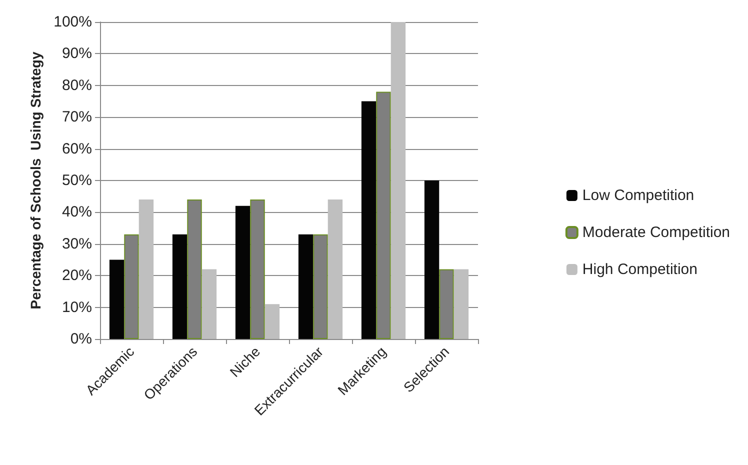 Image resolution: width=748 pixels, height=465 pixels. What do you see at coordinates (81, 339) in the screenshot?
I see `y-tick-label: 0%` at bounding box center [81, 339].